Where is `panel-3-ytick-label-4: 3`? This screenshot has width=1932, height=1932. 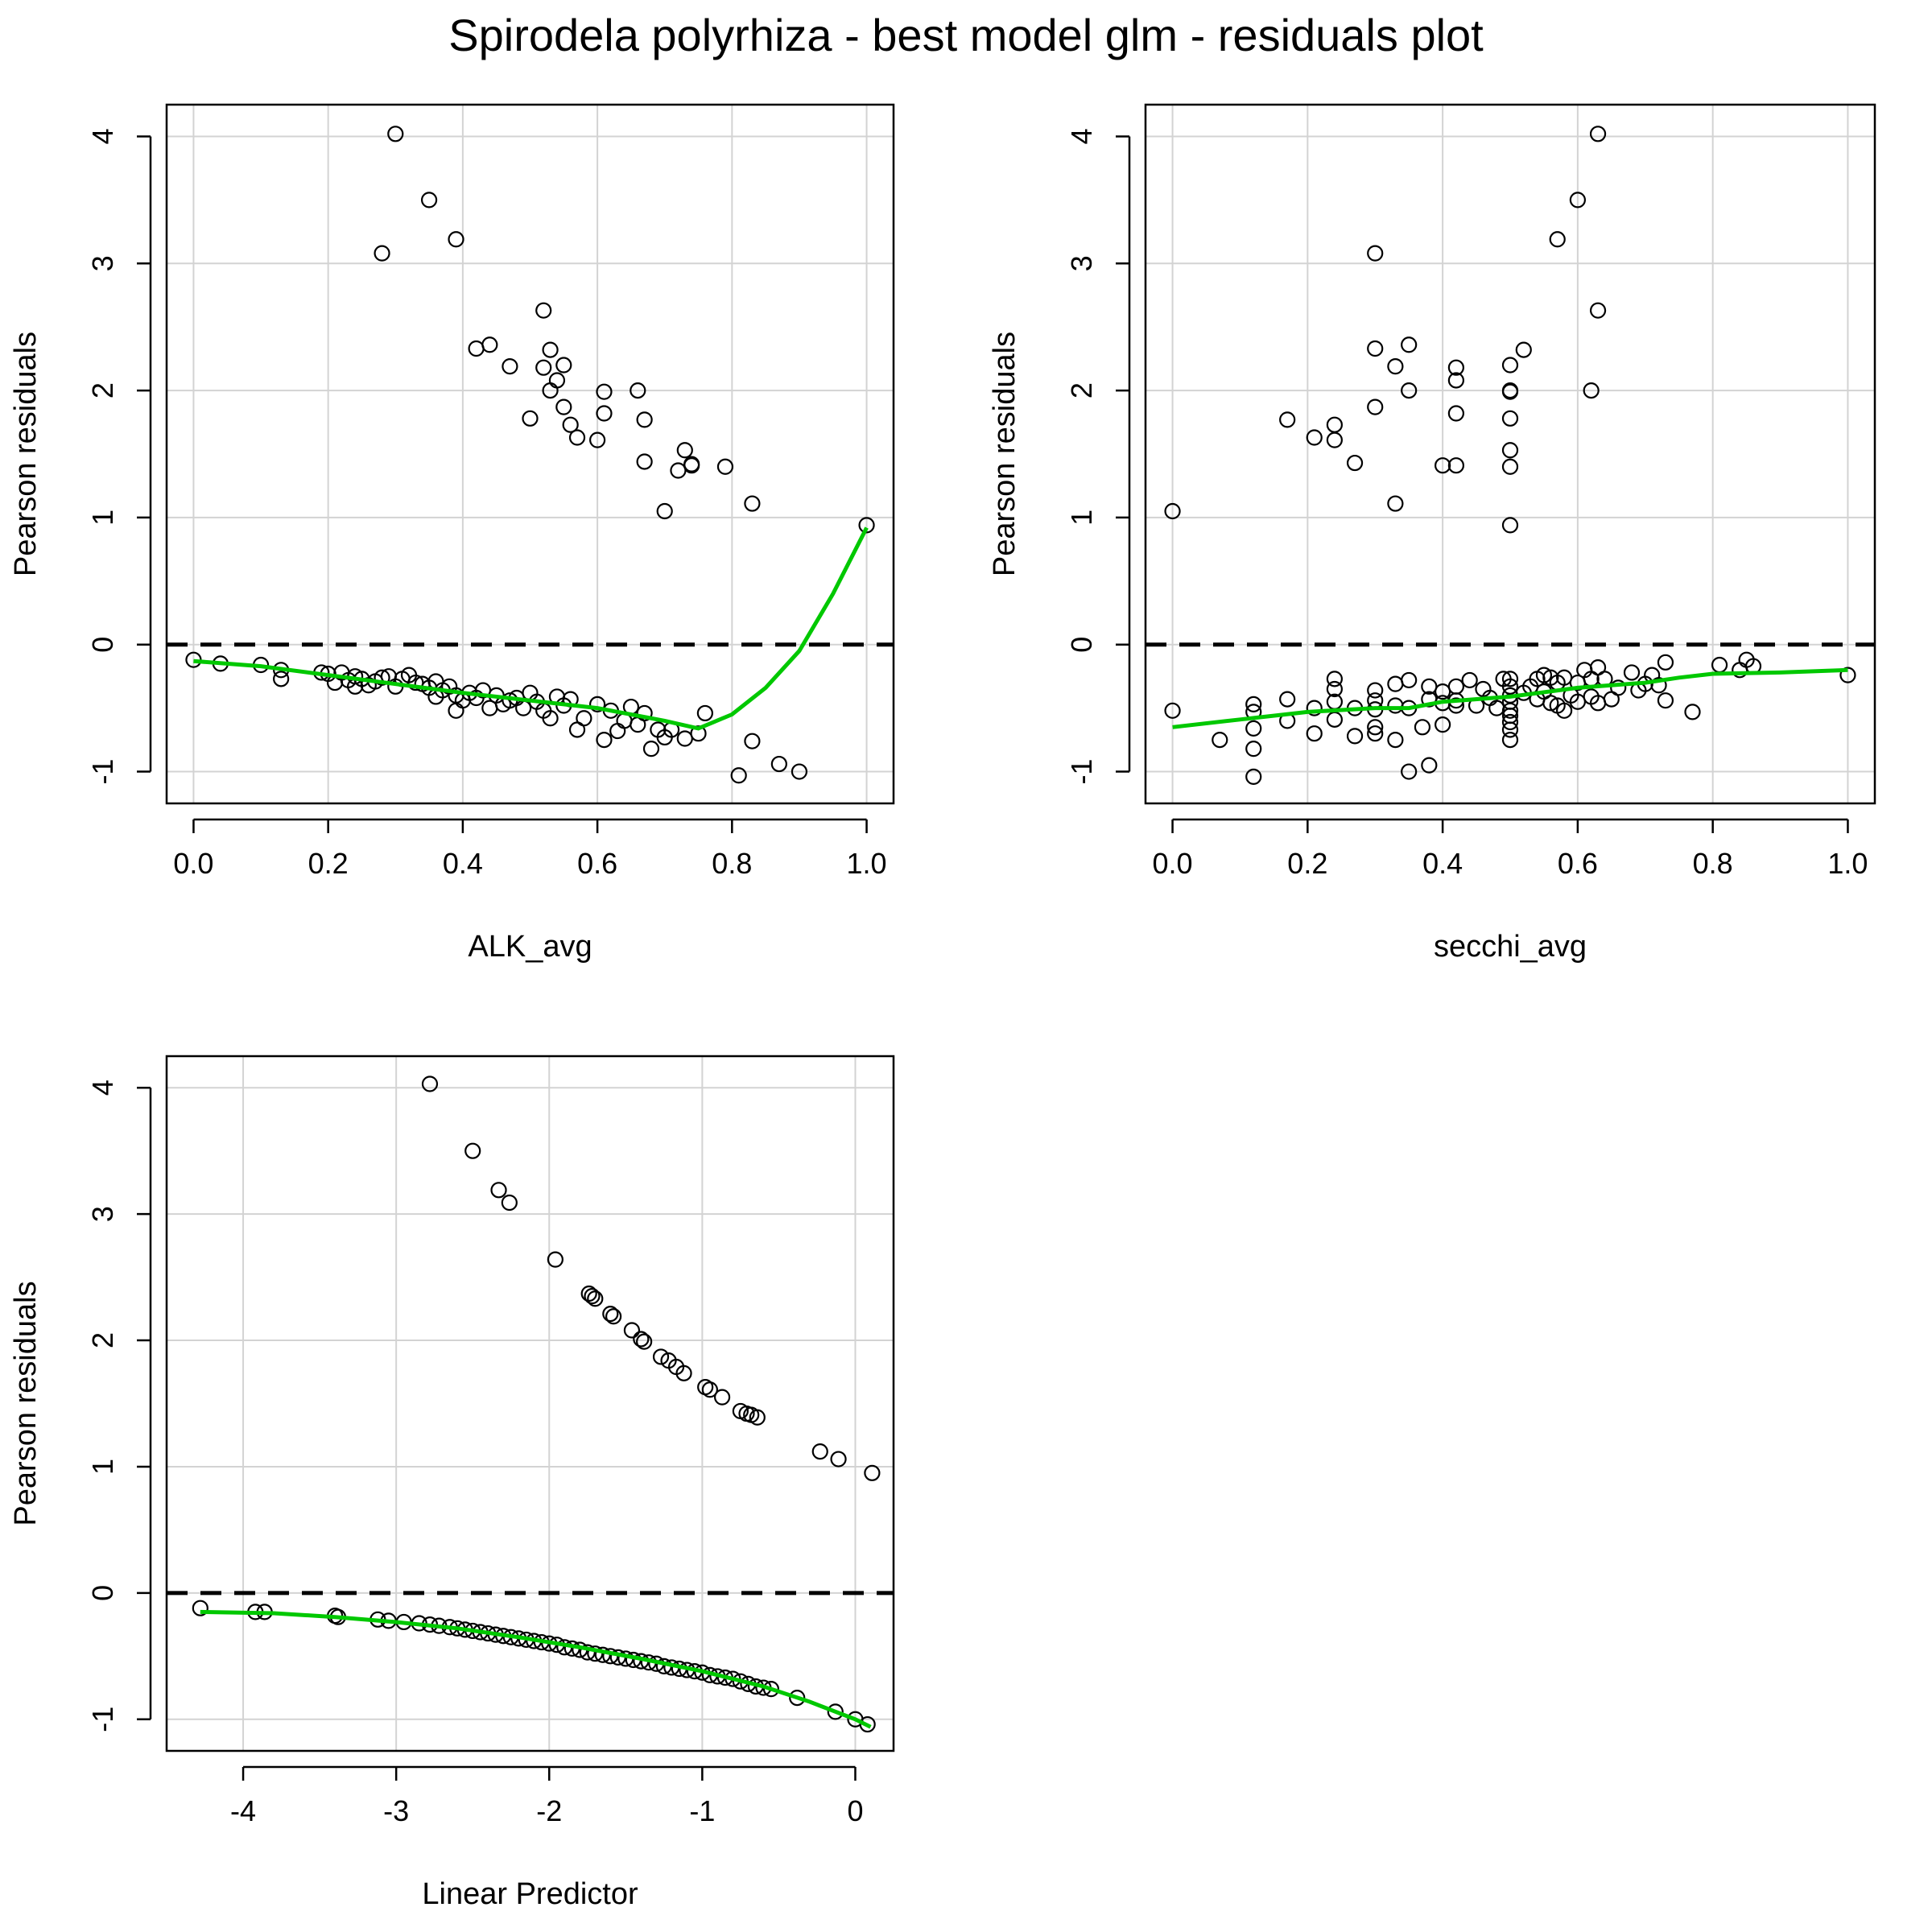 panel-3-ytick-label-4: 3 is located at coordinates (102, 1214).